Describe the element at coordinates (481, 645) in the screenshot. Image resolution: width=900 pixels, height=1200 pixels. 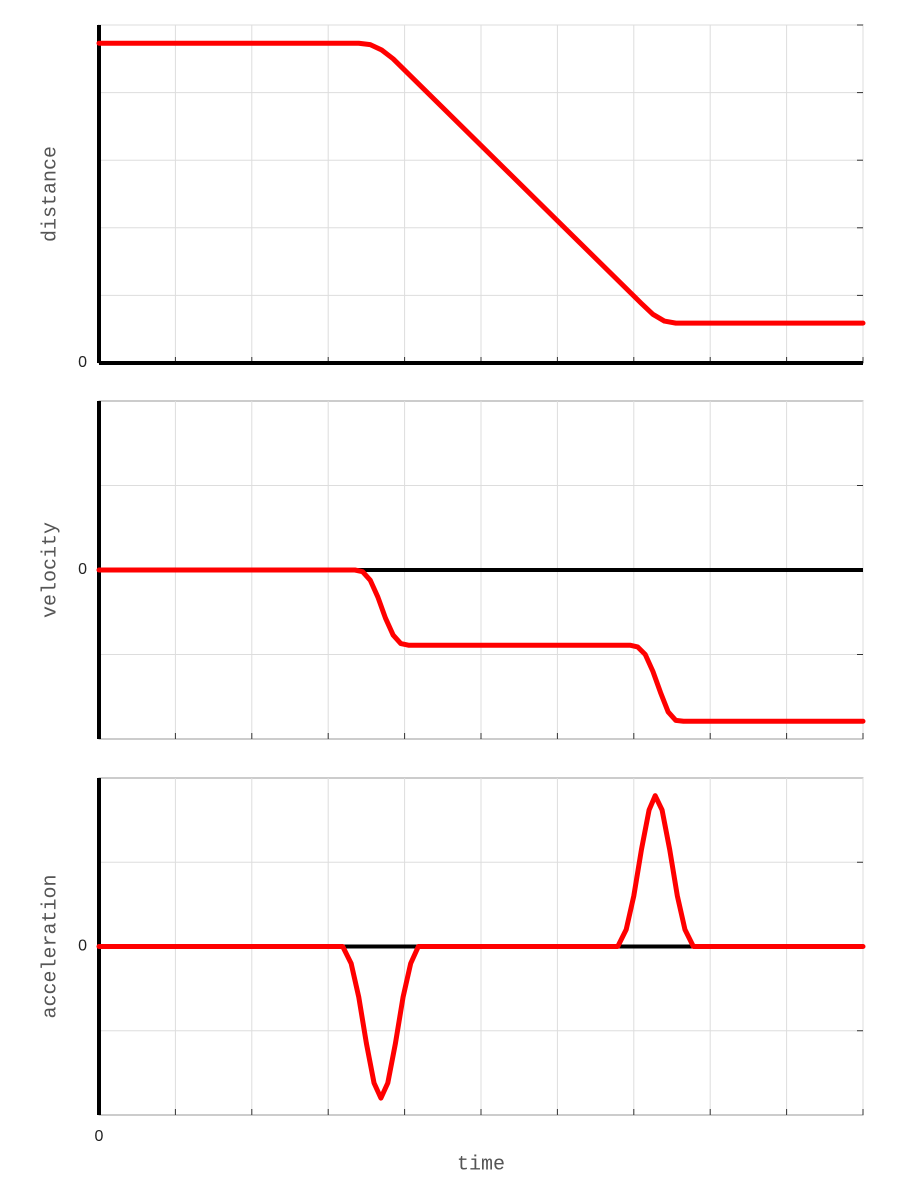
I see `data-line` at that location.